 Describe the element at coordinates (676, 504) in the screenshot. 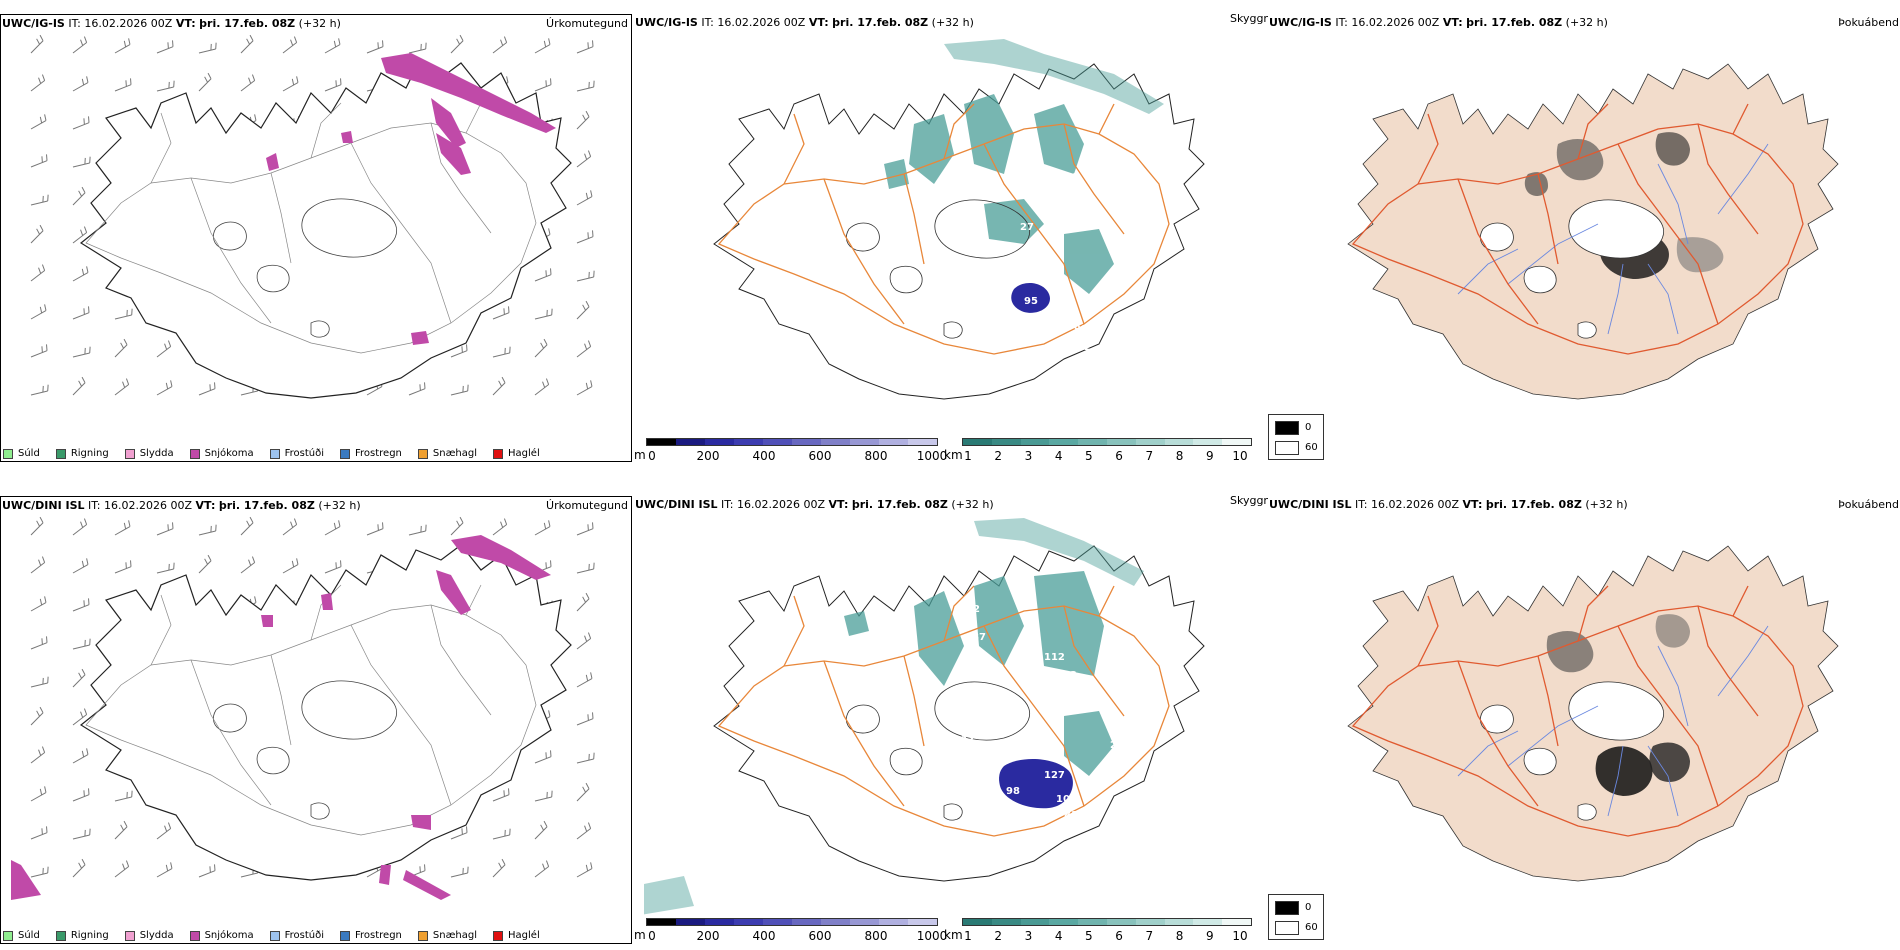

I see `model-name: UWC/DINI ISL` at that location.